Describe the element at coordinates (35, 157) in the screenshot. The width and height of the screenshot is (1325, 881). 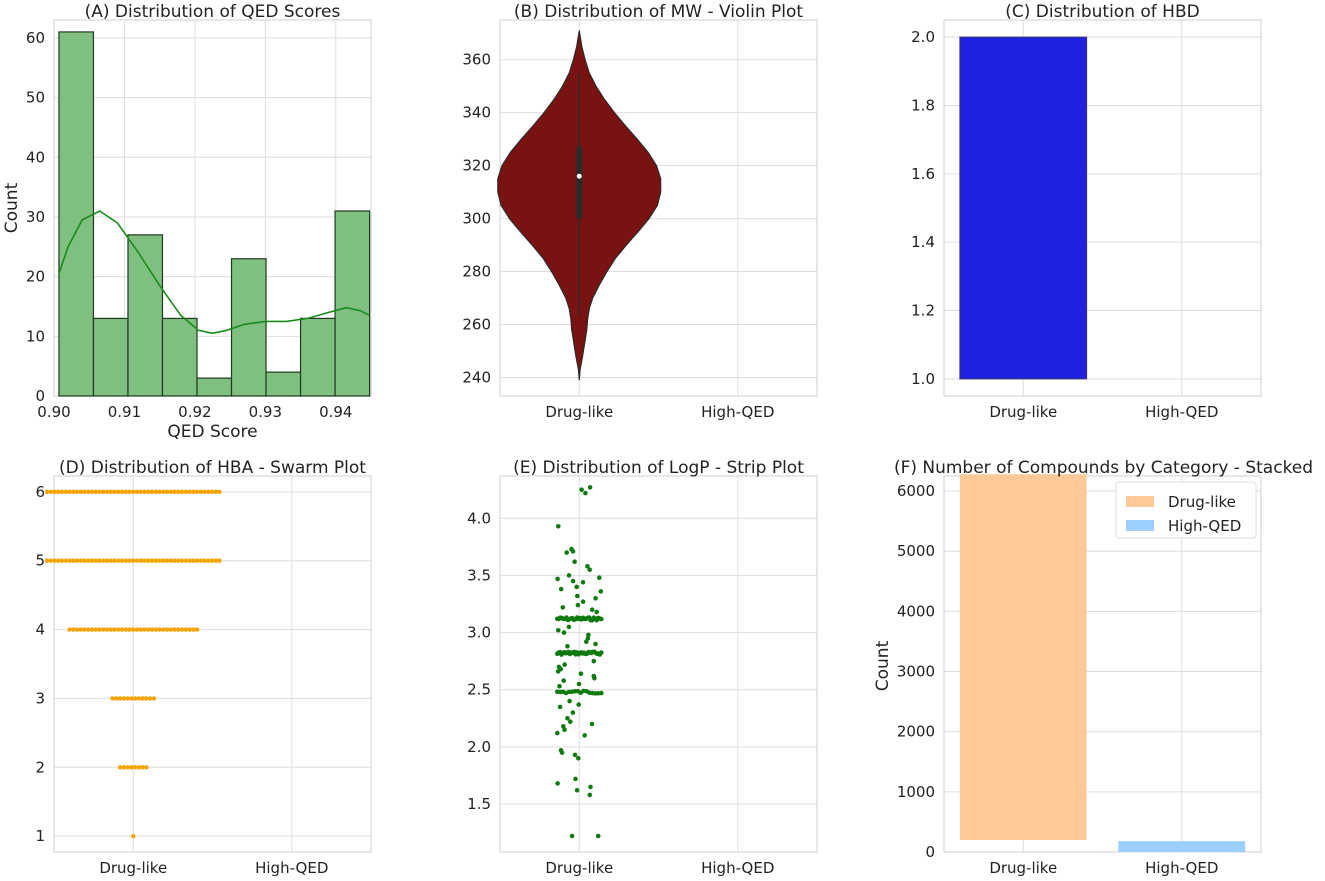
I see `y-tick-label: 40` at that location.